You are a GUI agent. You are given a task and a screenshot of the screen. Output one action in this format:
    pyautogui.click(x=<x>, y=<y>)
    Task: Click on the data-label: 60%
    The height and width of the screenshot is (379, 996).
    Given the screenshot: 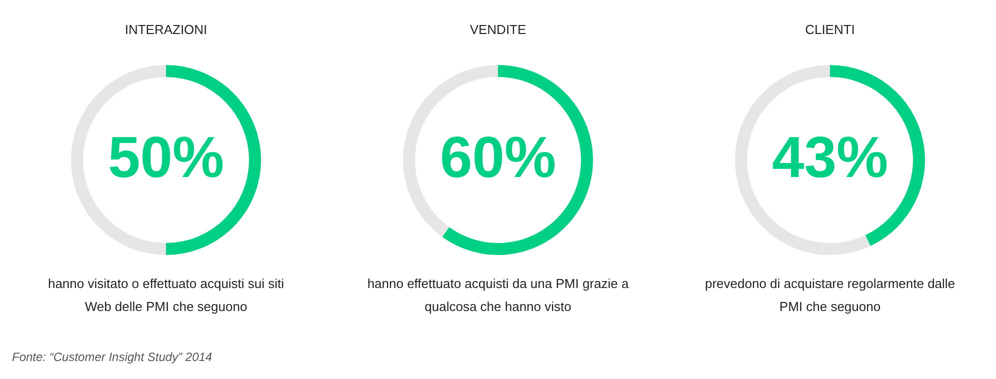 What is the action you would take?
    pyautogui.click(x=498, y=157)
    